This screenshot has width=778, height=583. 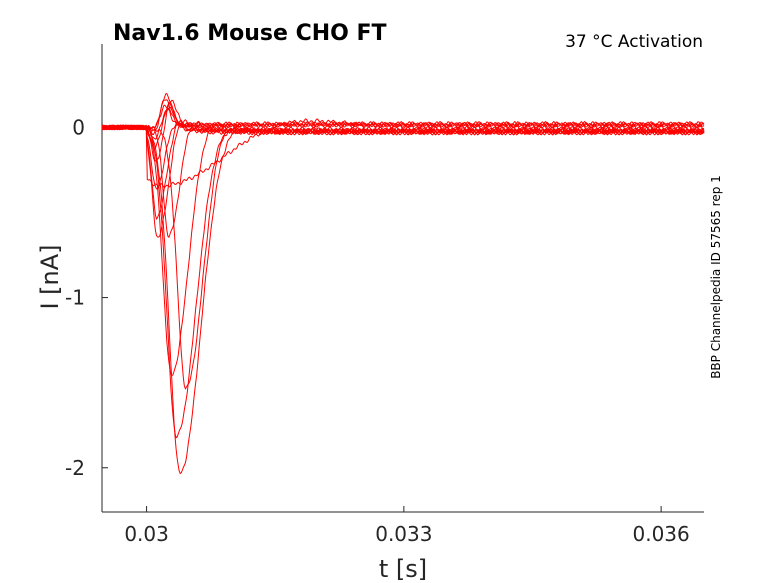 I want to click on x-tick-label: 0.036, so click(x=660, y=534).